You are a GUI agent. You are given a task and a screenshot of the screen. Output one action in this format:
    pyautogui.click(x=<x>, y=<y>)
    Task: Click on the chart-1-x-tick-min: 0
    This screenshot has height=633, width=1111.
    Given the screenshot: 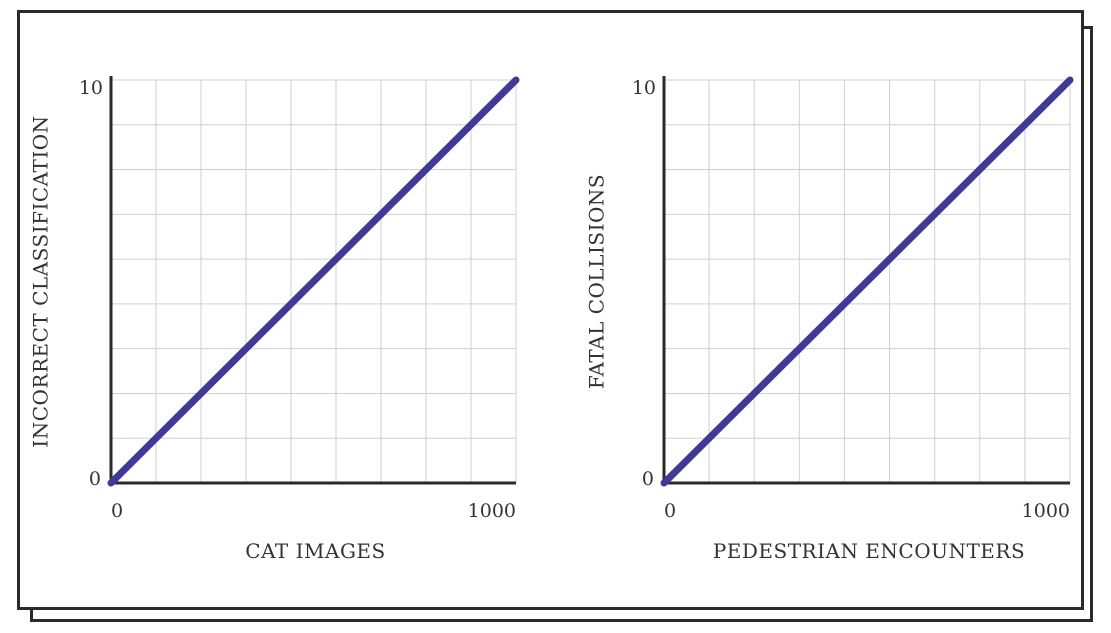 What is the action you would take?
    pyautogui.click(x=117, y=511)
    